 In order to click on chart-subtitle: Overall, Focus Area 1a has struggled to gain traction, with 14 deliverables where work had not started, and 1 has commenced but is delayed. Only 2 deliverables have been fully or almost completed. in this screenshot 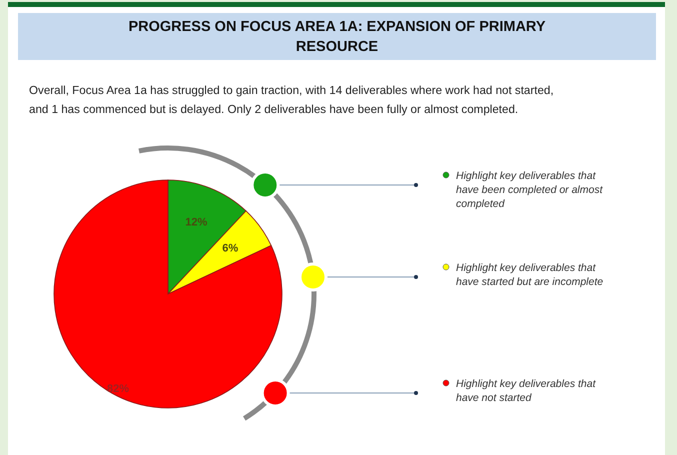, I will do `click(291, 100)`.